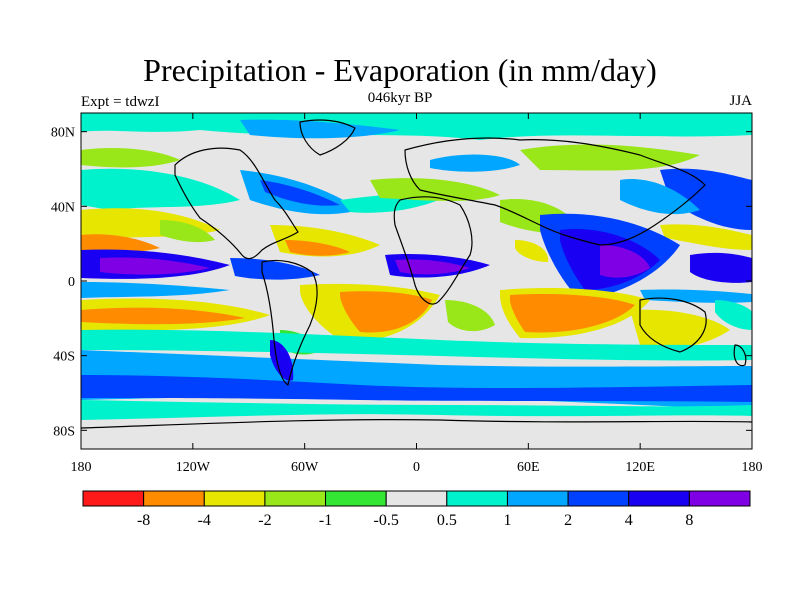 The height and width of the screenshot is (600, 800). I want to click on colorbar-label: -8, so click(143, 520).